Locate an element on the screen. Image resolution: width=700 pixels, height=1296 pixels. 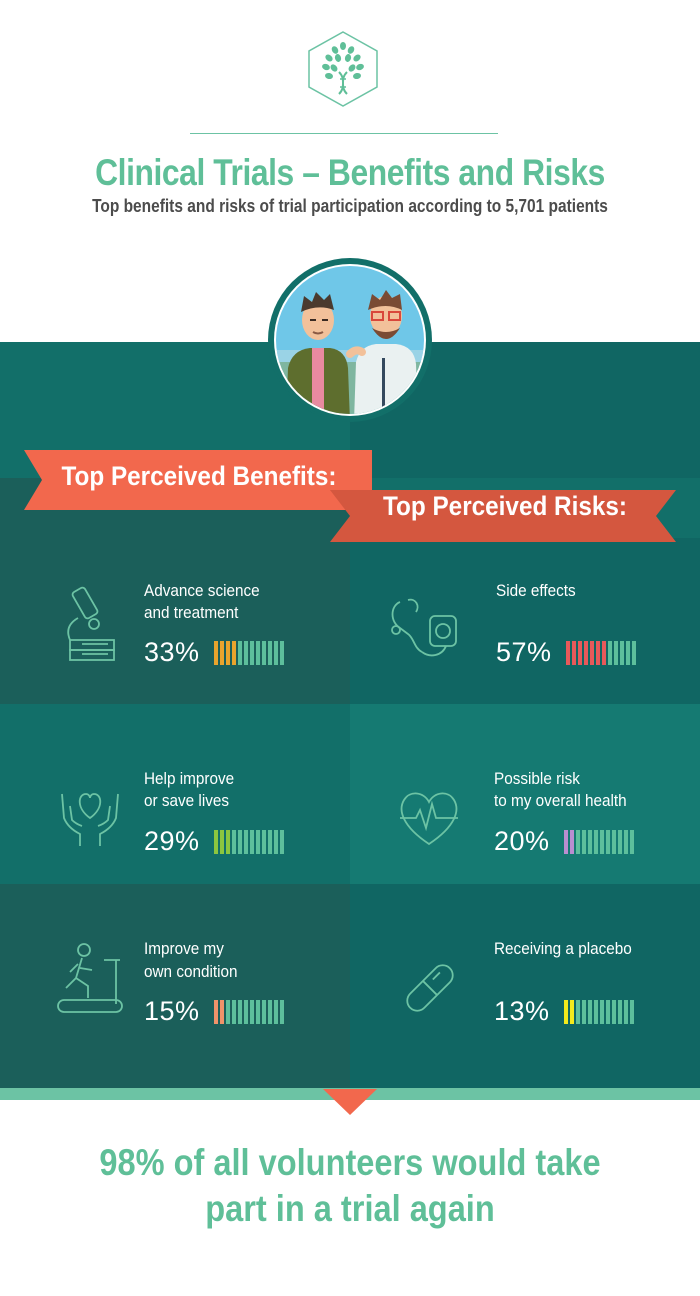
benefit-label: Advance science is located at coordinates (202, 590).